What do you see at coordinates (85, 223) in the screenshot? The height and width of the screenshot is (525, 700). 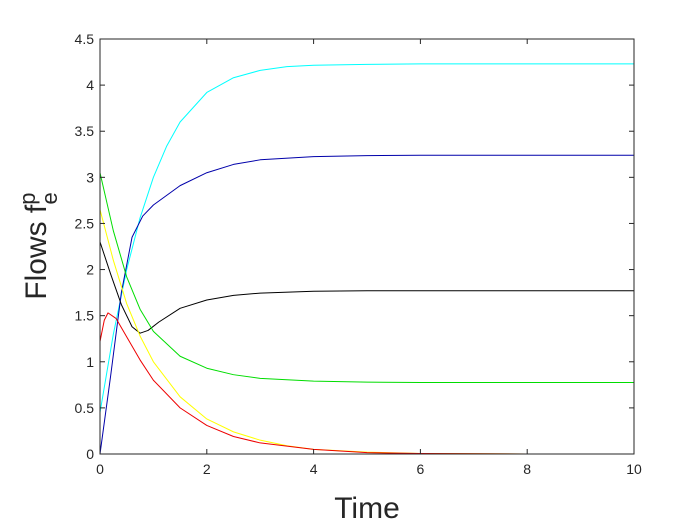 I see `y-tick-label: 2.5` at bounding box center [85, 223].